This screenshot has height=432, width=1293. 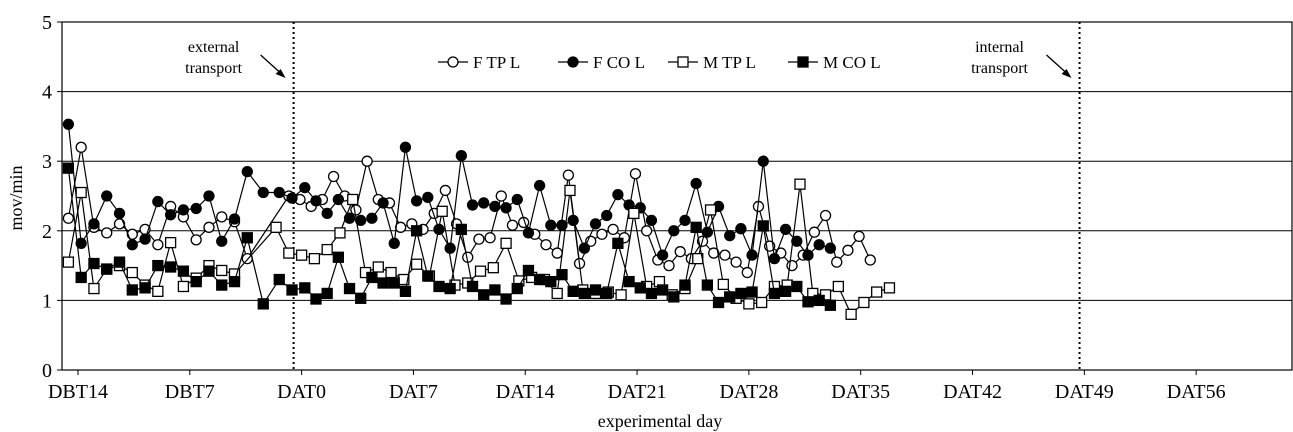 What do you see at coordinates (52, 197) in the screenshot?
I see `y-axis-ticks: 0 1 2 3 4 5` at bounding box center [52, 197].